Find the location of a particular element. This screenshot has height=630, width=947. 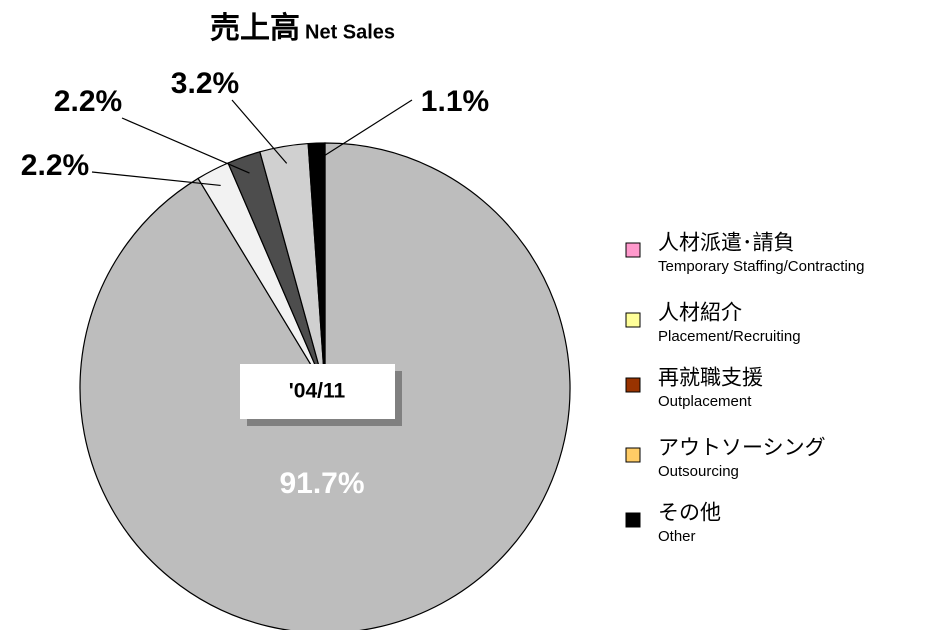

legend-label: Outplacement is located at coordinates (705, 401).